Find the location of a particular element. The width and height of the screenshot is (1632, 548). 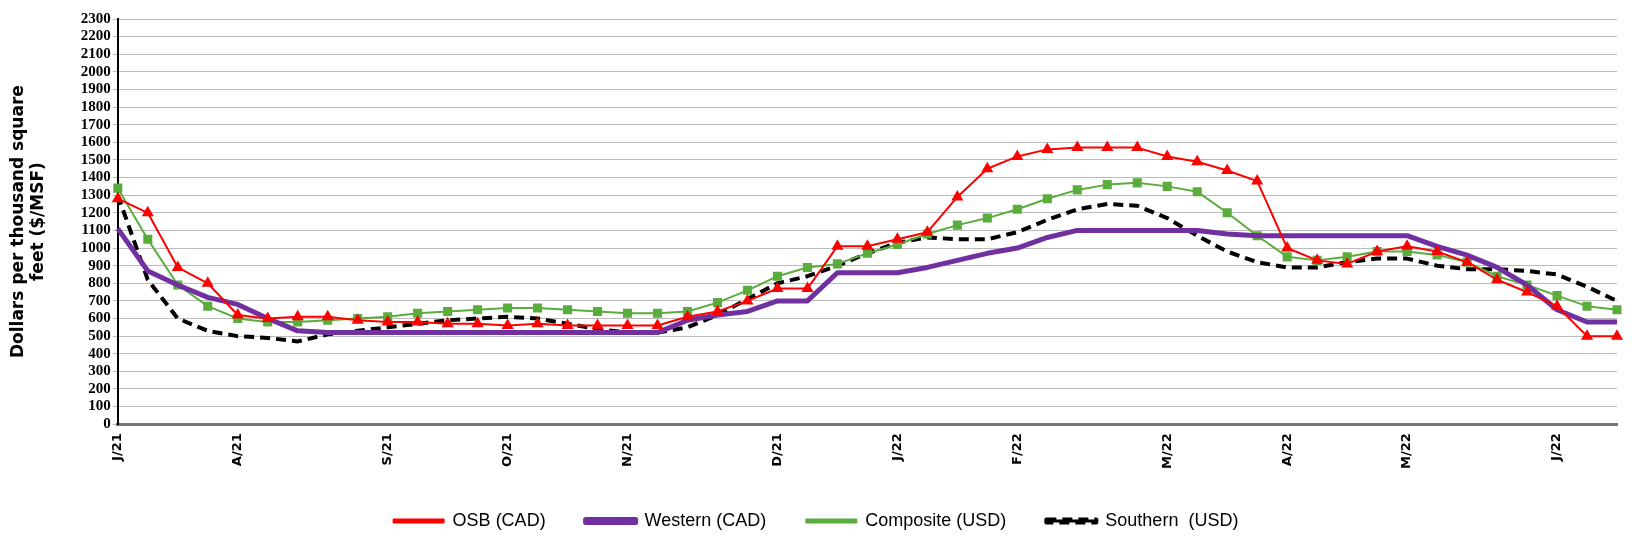

legend-label: OSB (CAD) is located at coordinates (499, 519).